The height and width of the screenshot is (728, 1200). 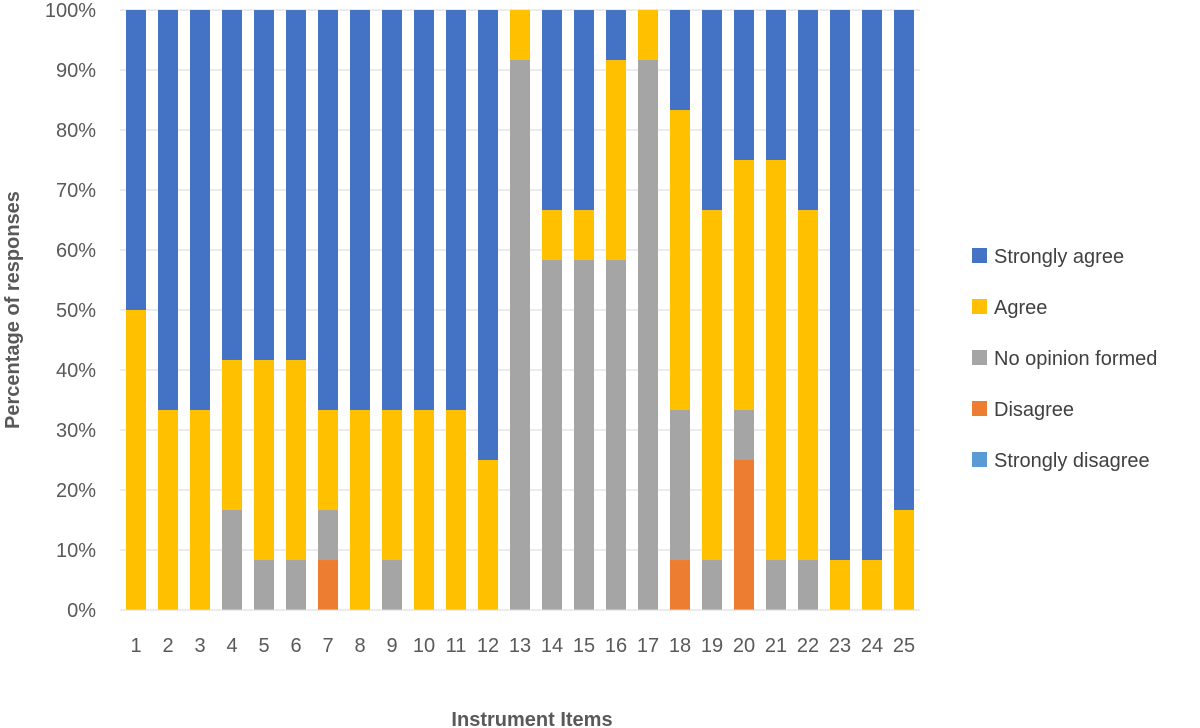 I want to click on legend-label: Disagree, so click(x=1034, y=410).